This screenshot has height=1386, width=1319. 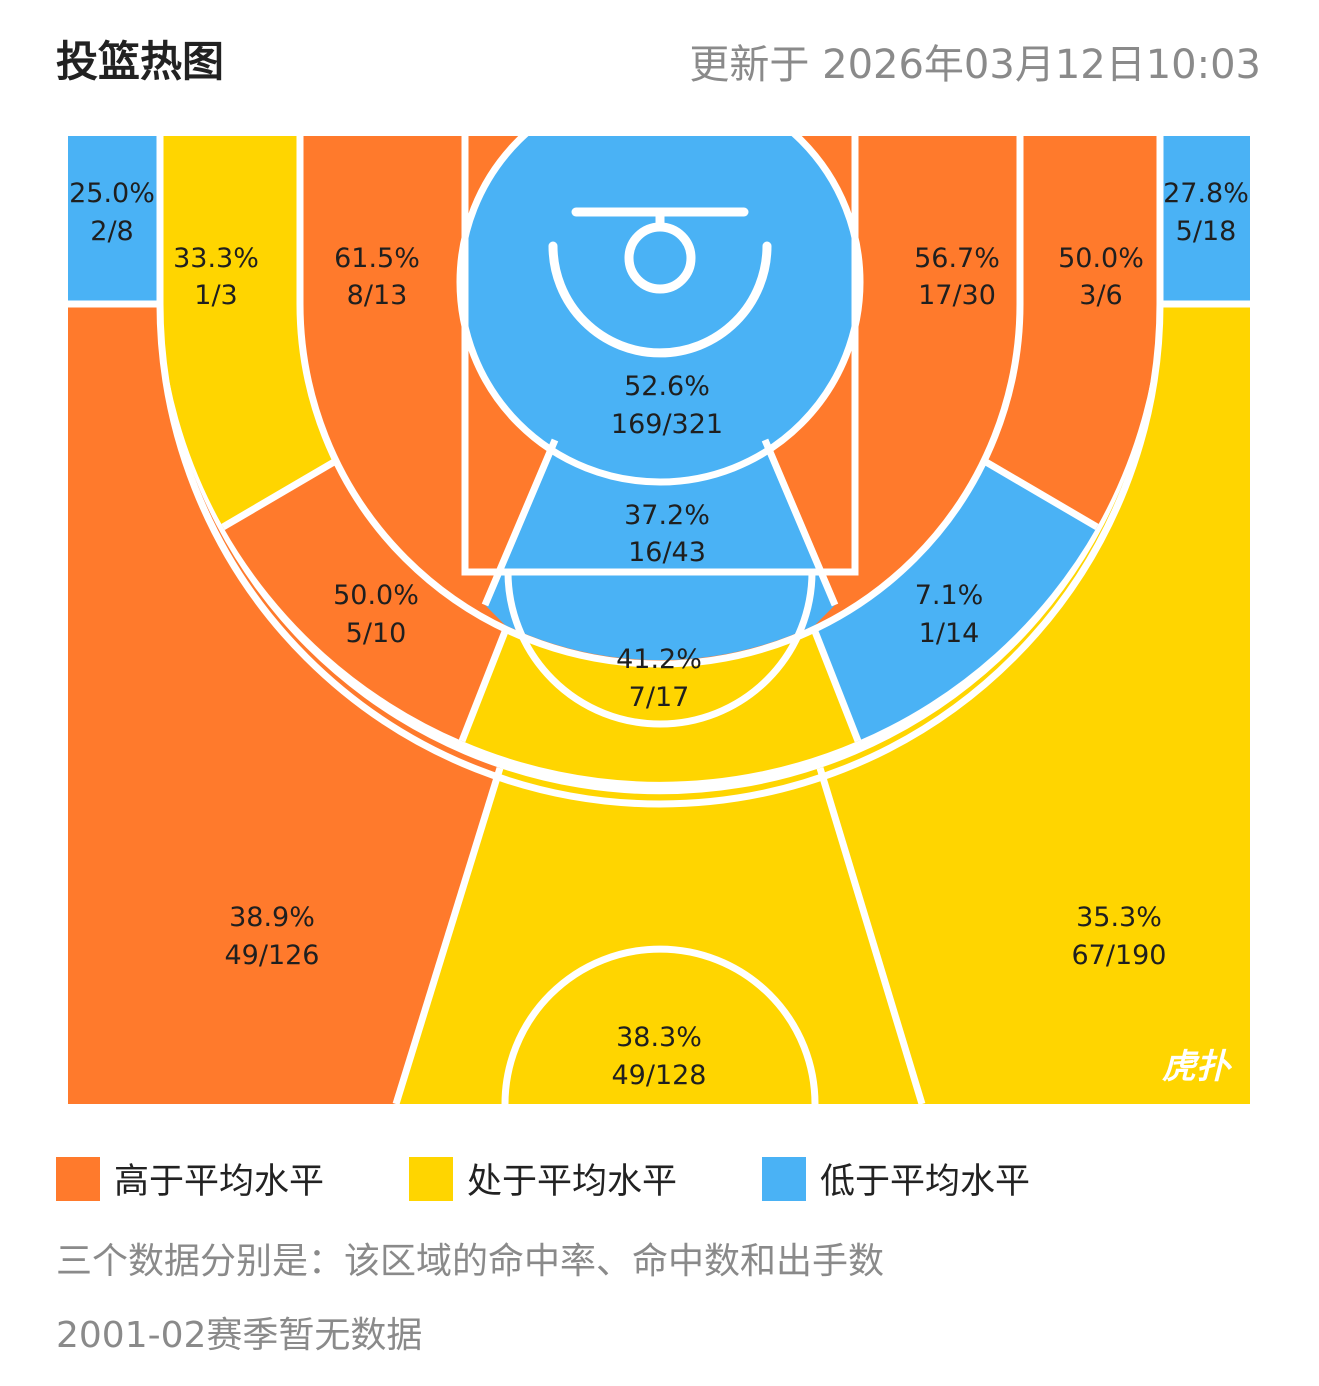 What do you see at coordinates (1206, 193) in the screenshot?
I see `zone-rate-right-corner-3: 27.8%` at bounding box center [1206, 193].